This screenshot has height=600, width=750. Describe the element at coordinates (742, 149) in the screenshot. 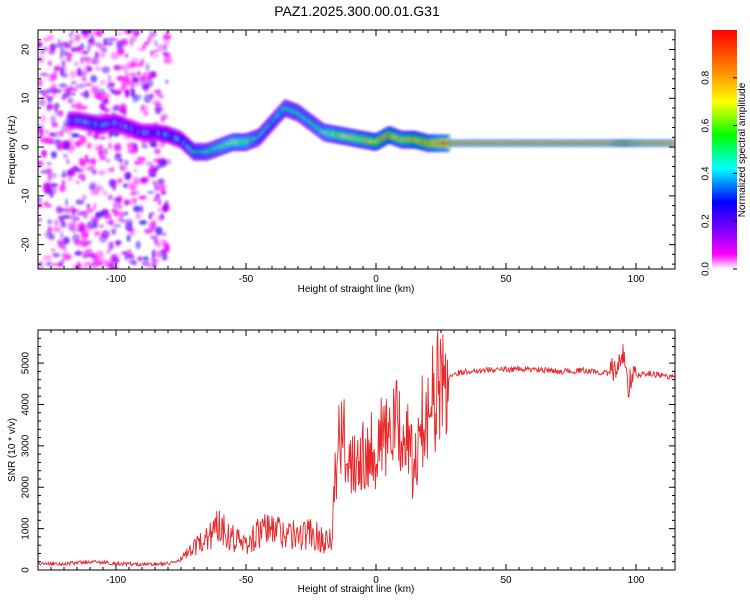

I see `colorbar-label: Normalized spectral amplitude` at that location.